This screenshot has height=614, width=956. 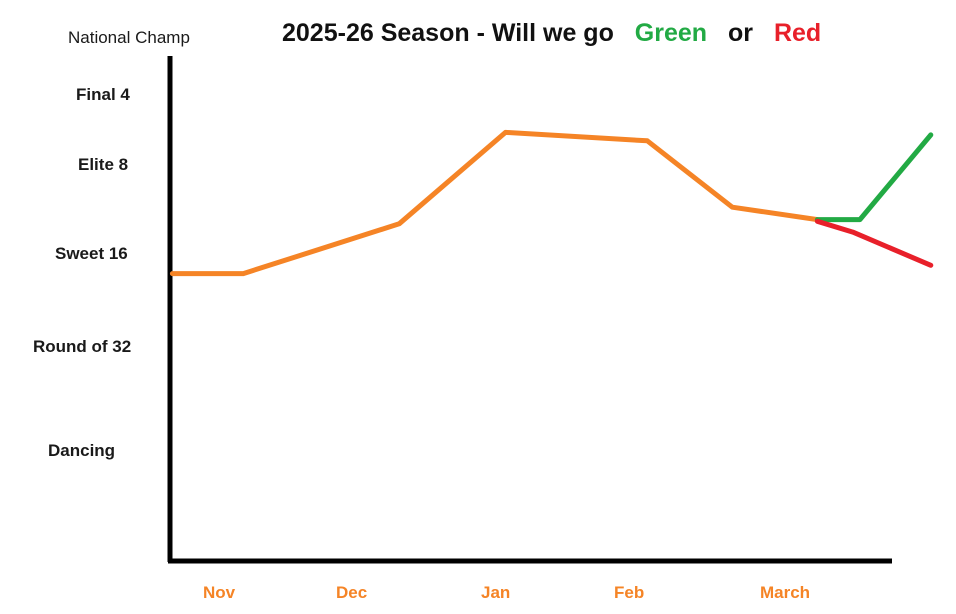 What do you see at coordinates (448, 33) in the screenshot?
I see `title-prefix: 2025-26 Season - Will we go` at bounding box center [448, 33].